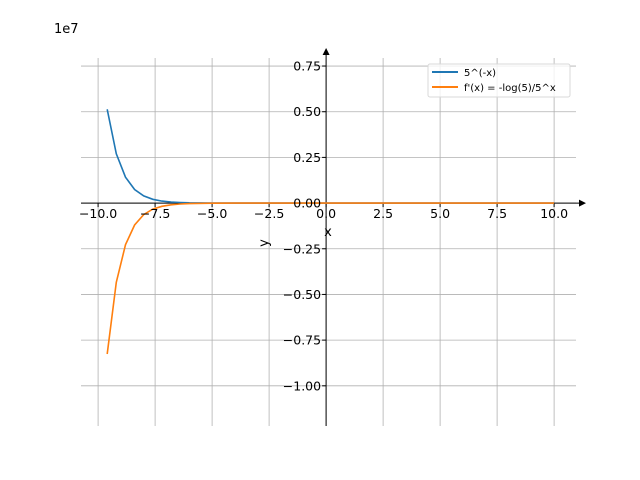  I want to click on y-tick-label: 0.50, so click(307, 111).